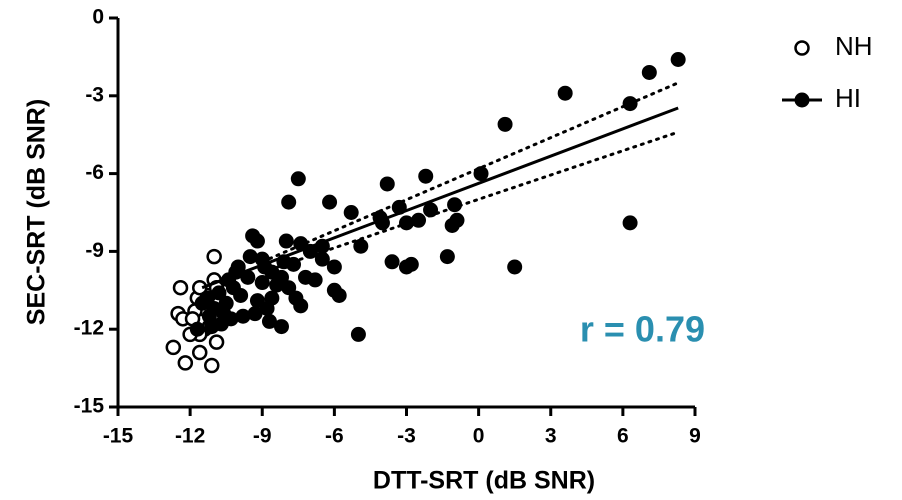 Image resolution: width=902 pixels, height=500 pixels. What do you see at coordinates (484, 481) in the screenshot?
I see `x-axis-title: DTT-SRT (dB SNR)` at bounding box center [484, 481].